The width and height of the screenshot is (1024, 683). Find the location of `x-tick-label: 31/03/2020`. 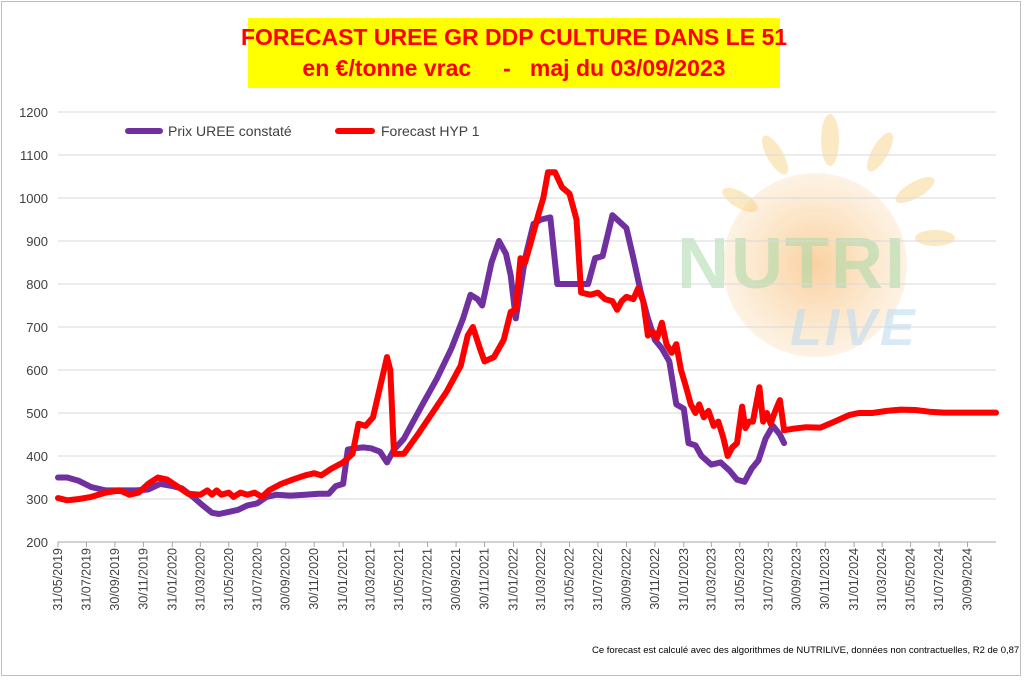

x-tick-label: 31/03/2020 is located at coordinates (200, 579).